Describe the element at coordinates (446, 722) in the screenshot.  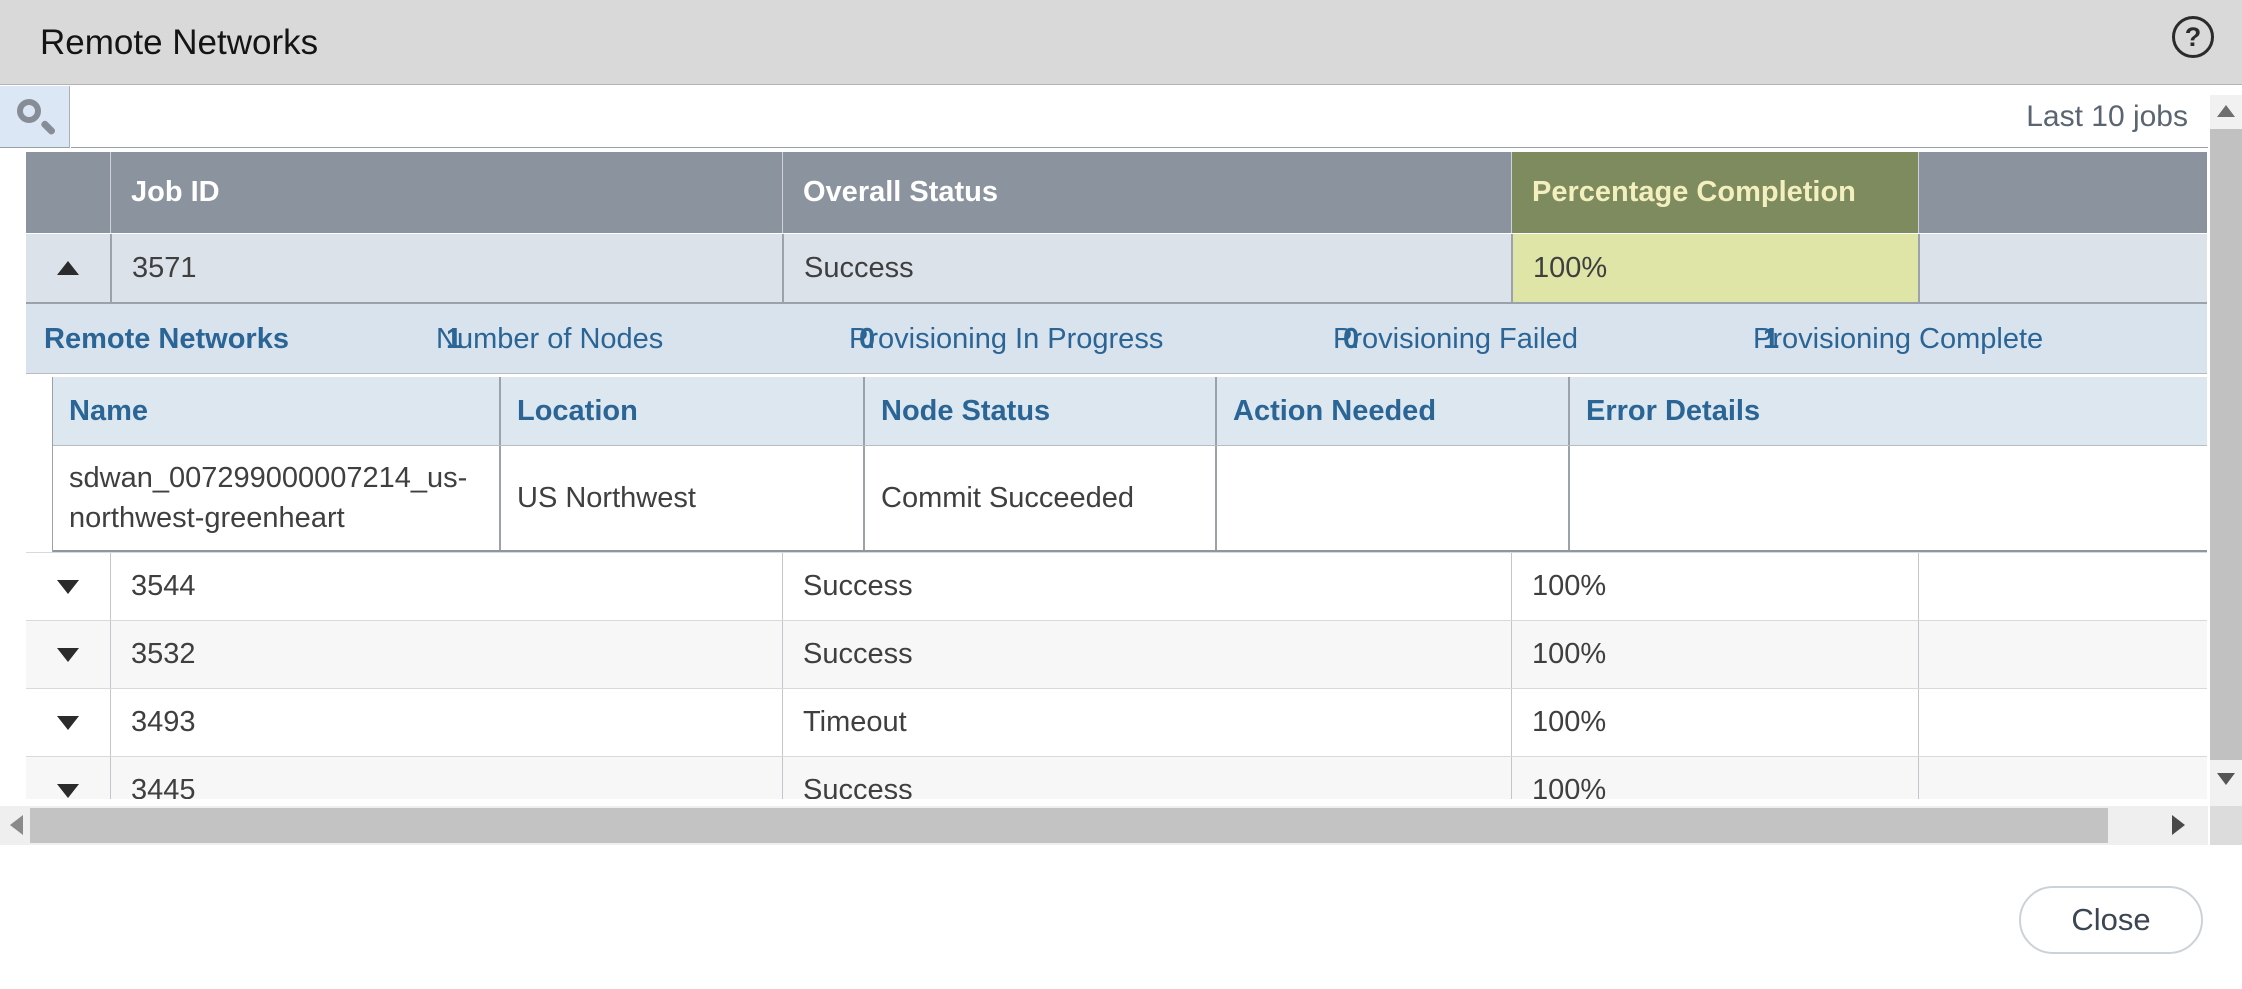
I see `job-id-cell: 3493` at that location.